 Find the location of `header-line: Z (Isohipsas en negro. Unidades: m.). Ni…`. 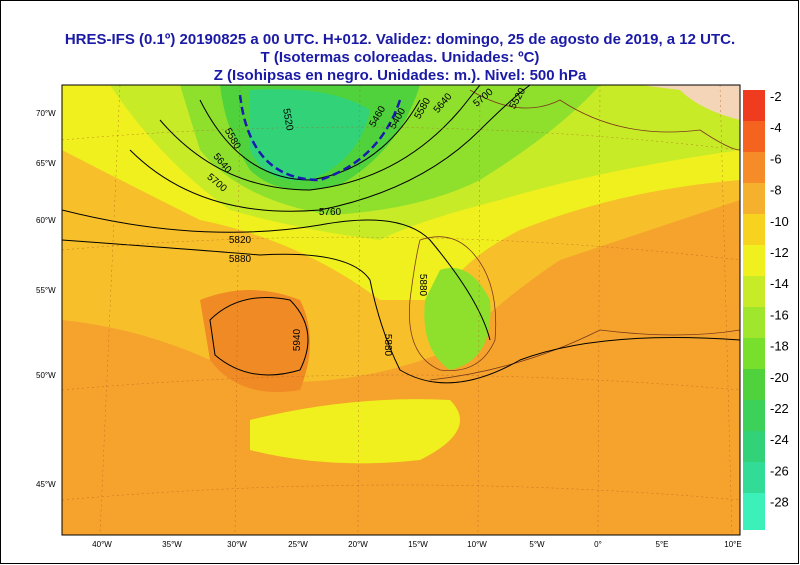

header-line: Z (Isohipsas en negro. Unidades: m.). Ni… is located at coordinates (400, 75).